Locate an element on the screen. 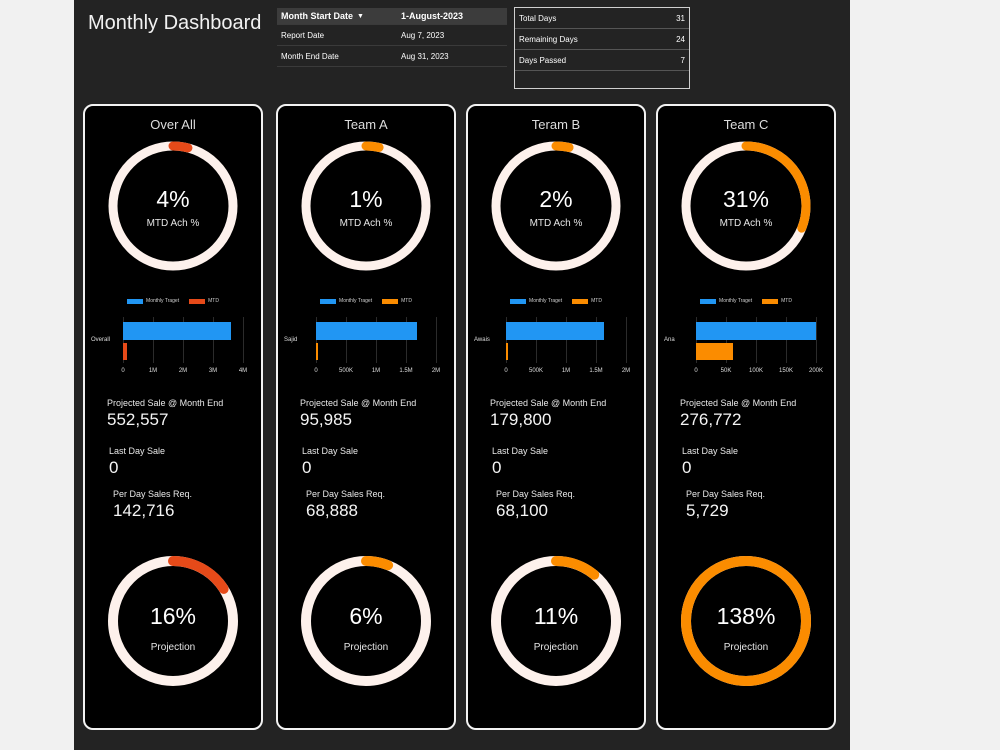 The image size is (1000, 750). date-row-report: Report Date Aug 7, 2023 is located at coordinates (392, 35).